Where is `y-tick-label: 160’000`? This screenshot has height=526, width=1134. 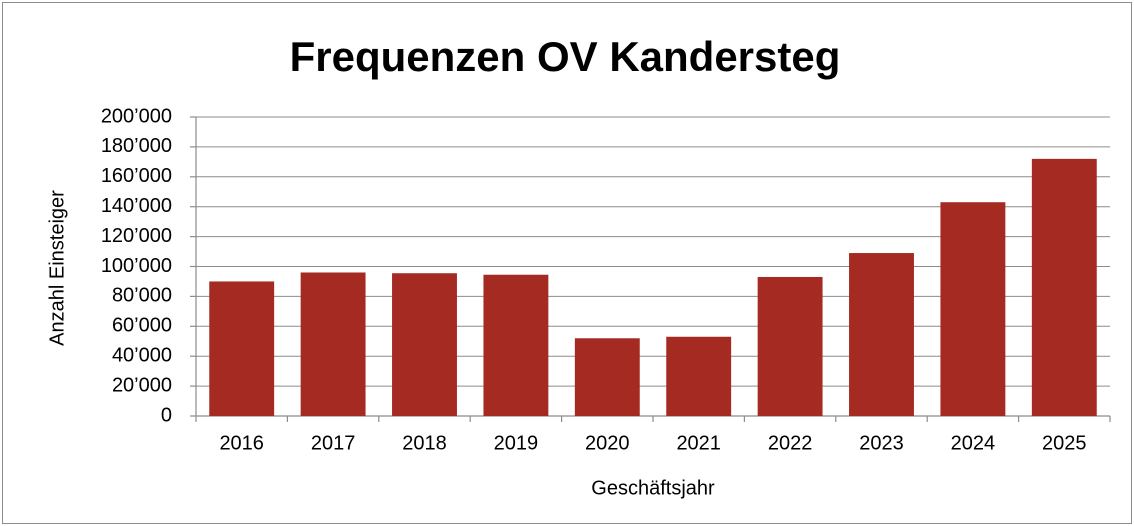 y-tick-label: 160’000 is located at coordinates (136, 176).